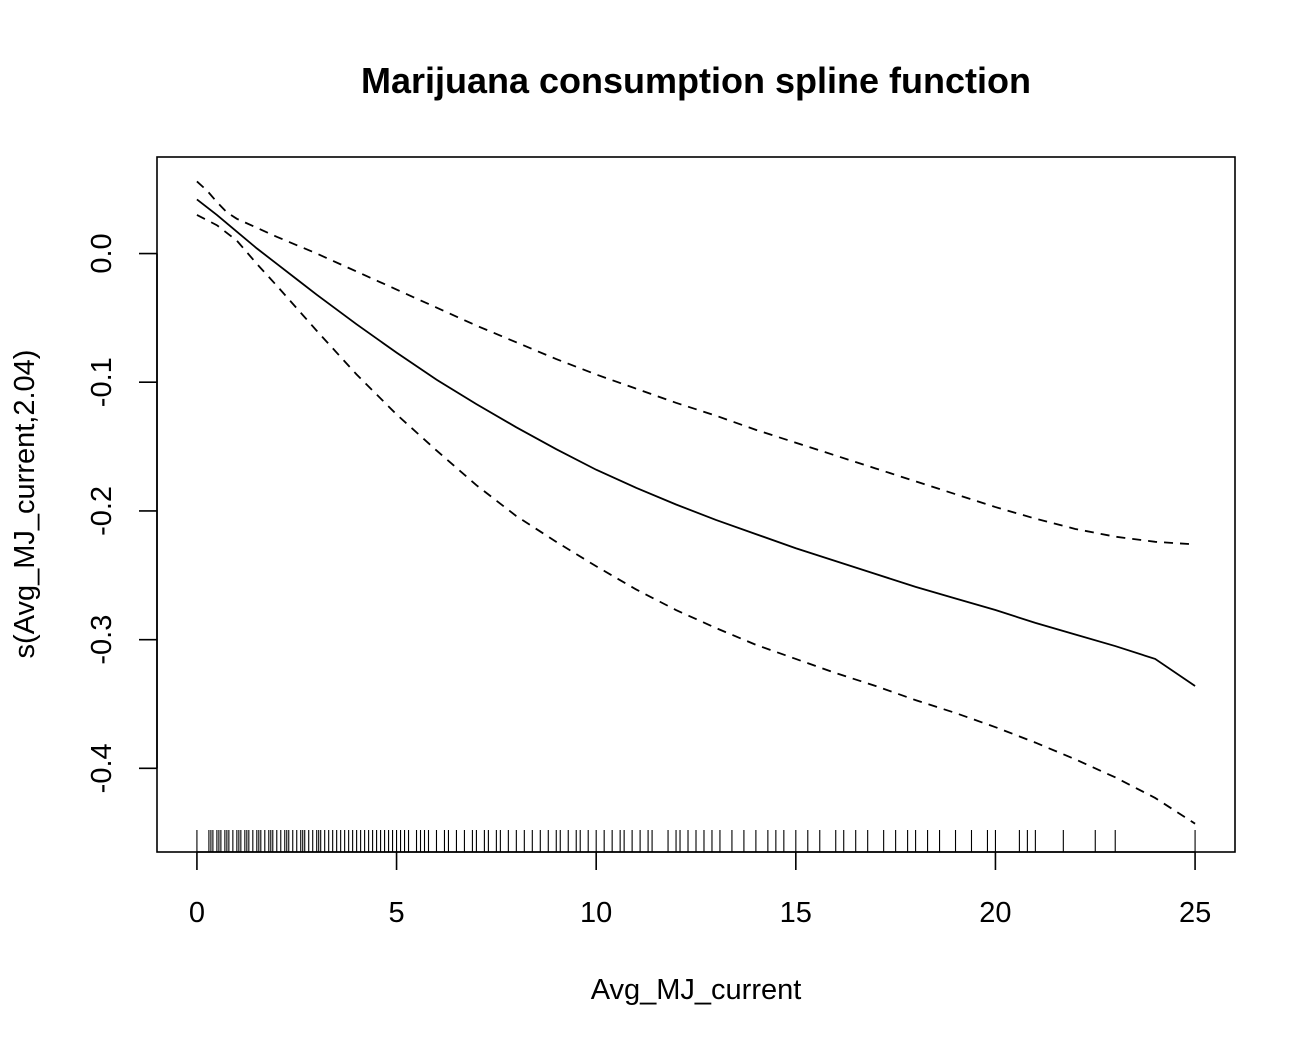  Describe the element at coordinates (102, 640) in the screenshot. I see `y-tick-label: -0.3` at that location.